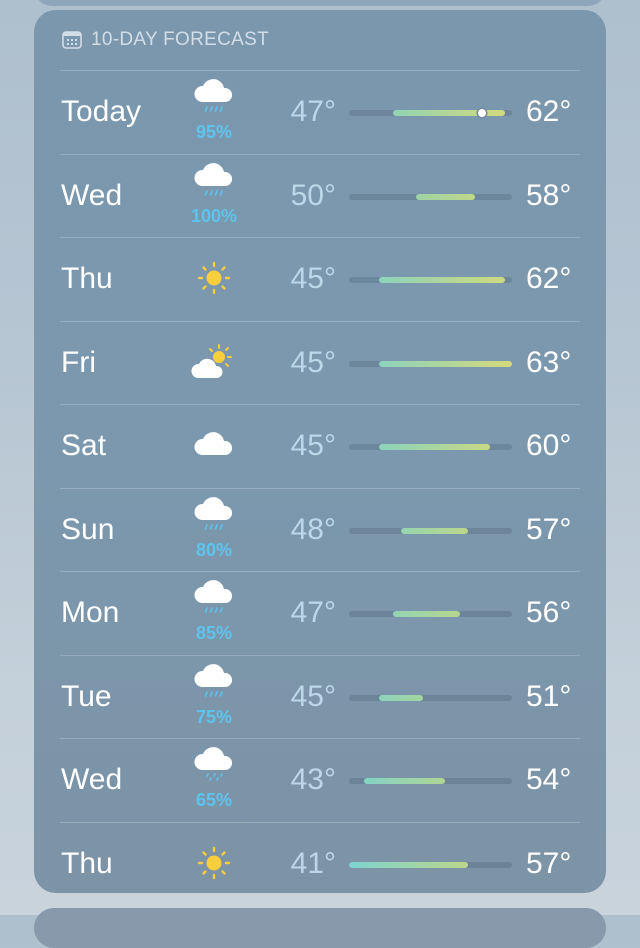 Image resolution: width=640 pixels, height=948 pixels. Describe the element at coordinates (549, 779) in the screenshot. I see `high-temp: 54°` at that location.